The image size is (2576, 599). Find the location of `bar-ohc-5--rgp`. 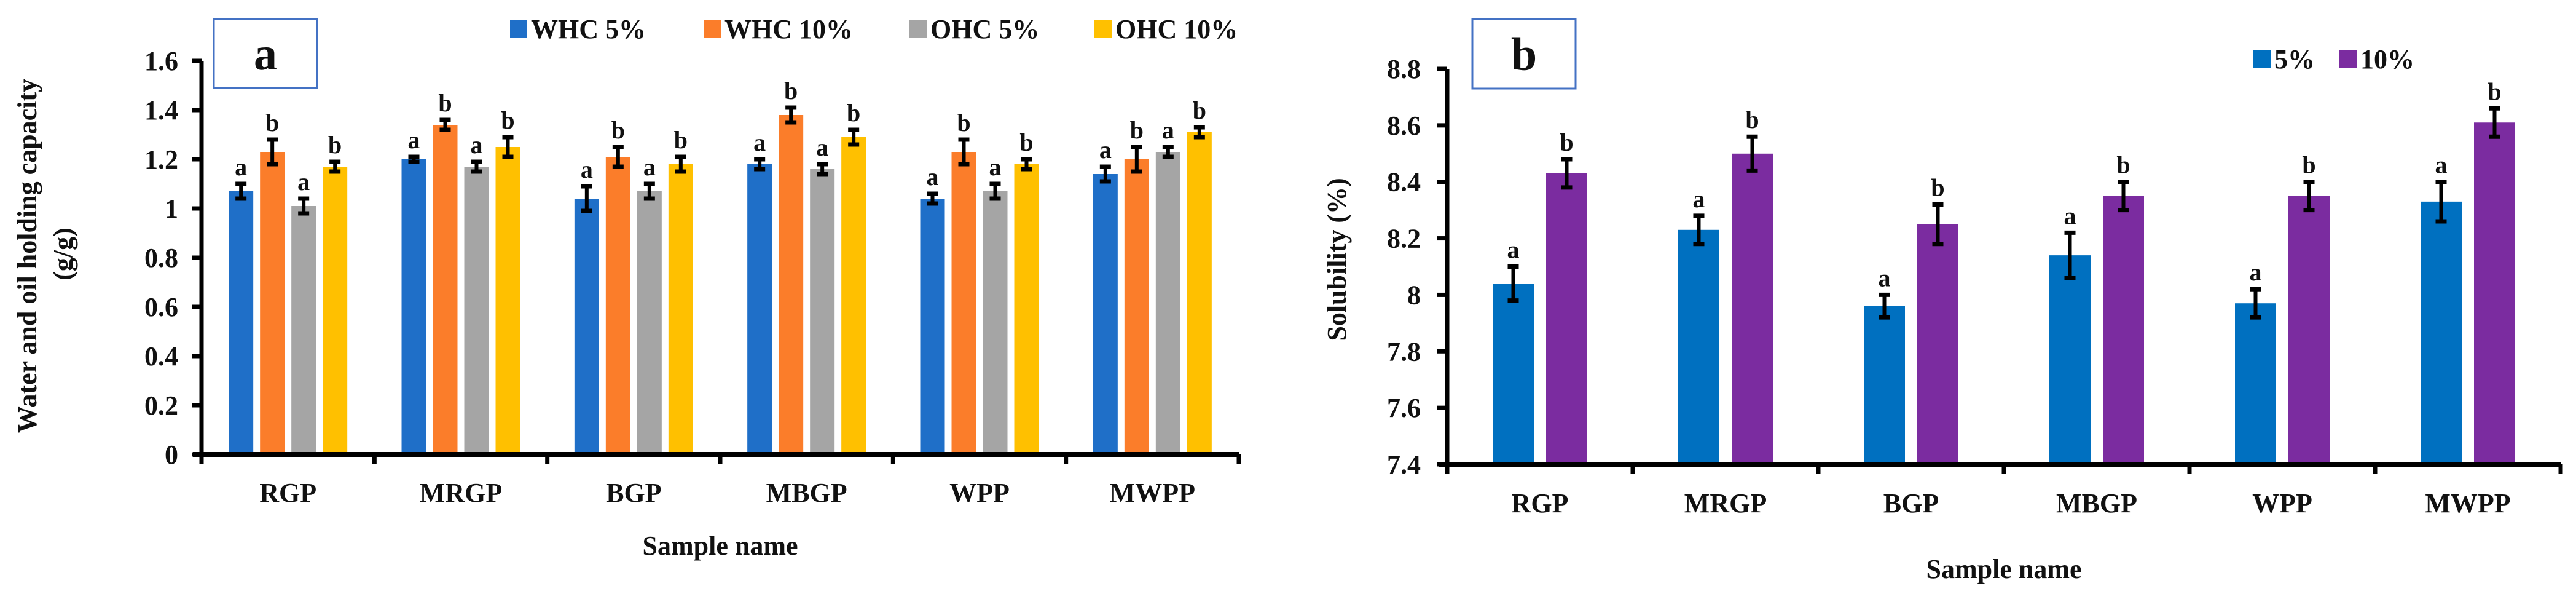

bar-ohc-5--rgp is located at coordinates (303, 330).